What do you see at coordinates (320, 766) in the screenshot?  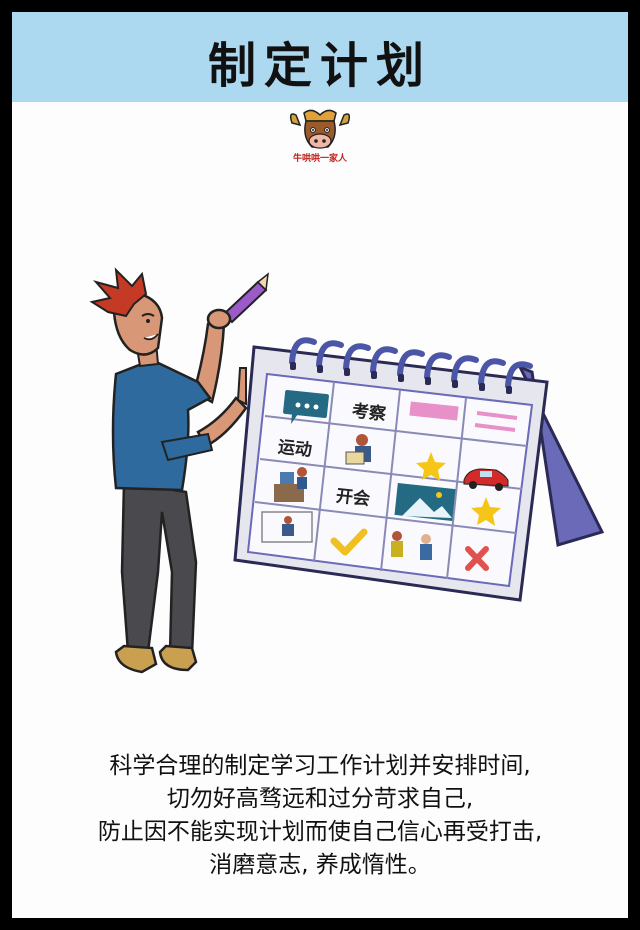 I see `caption-line: 科学合理的制定学习工作计划并安排时间,` at bounding box center [320, 766].